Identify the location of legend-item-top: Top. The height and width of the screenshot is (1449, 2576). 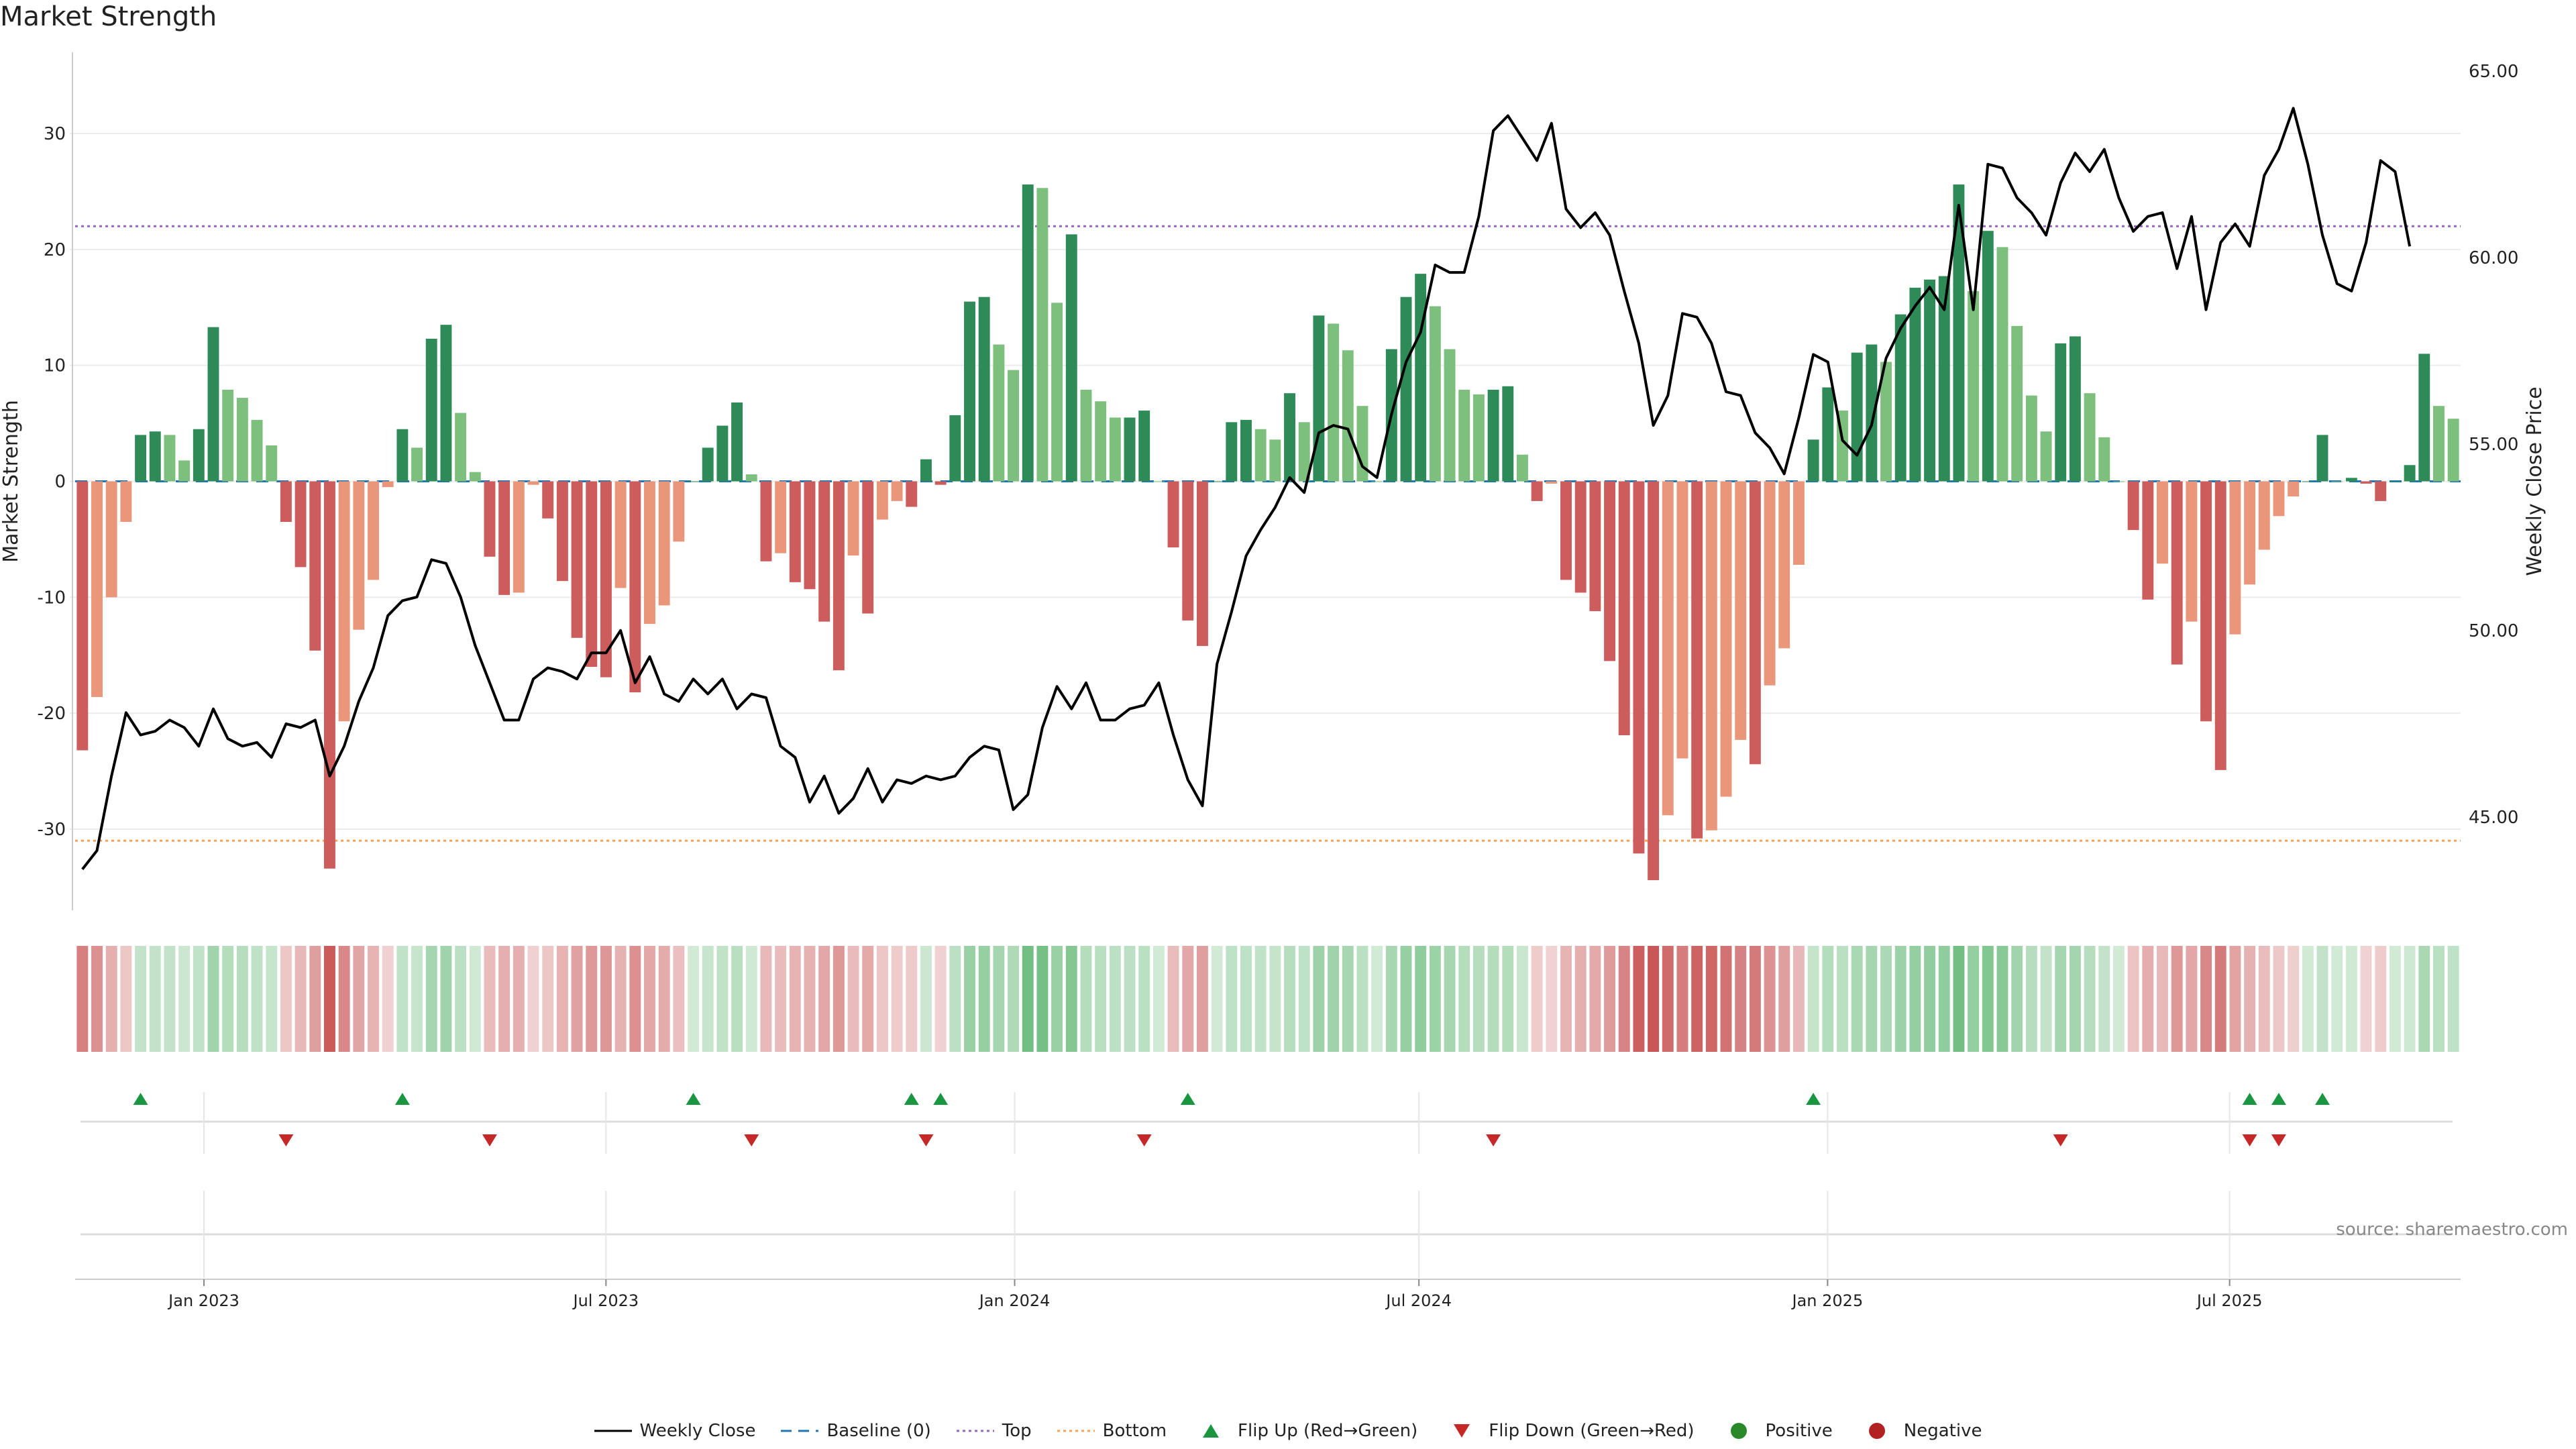
(994, 1431).